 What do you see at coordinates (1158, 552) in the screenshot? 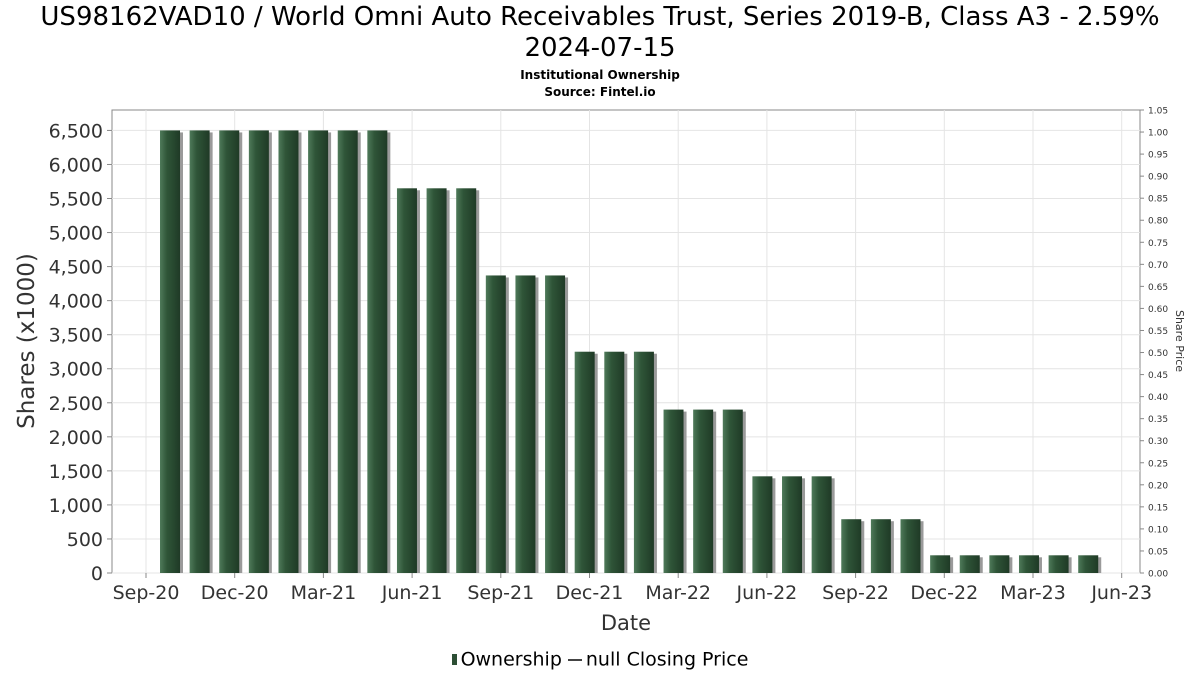
I see `y2-tick-label: 0.05` at bounding box center [1158, 552].